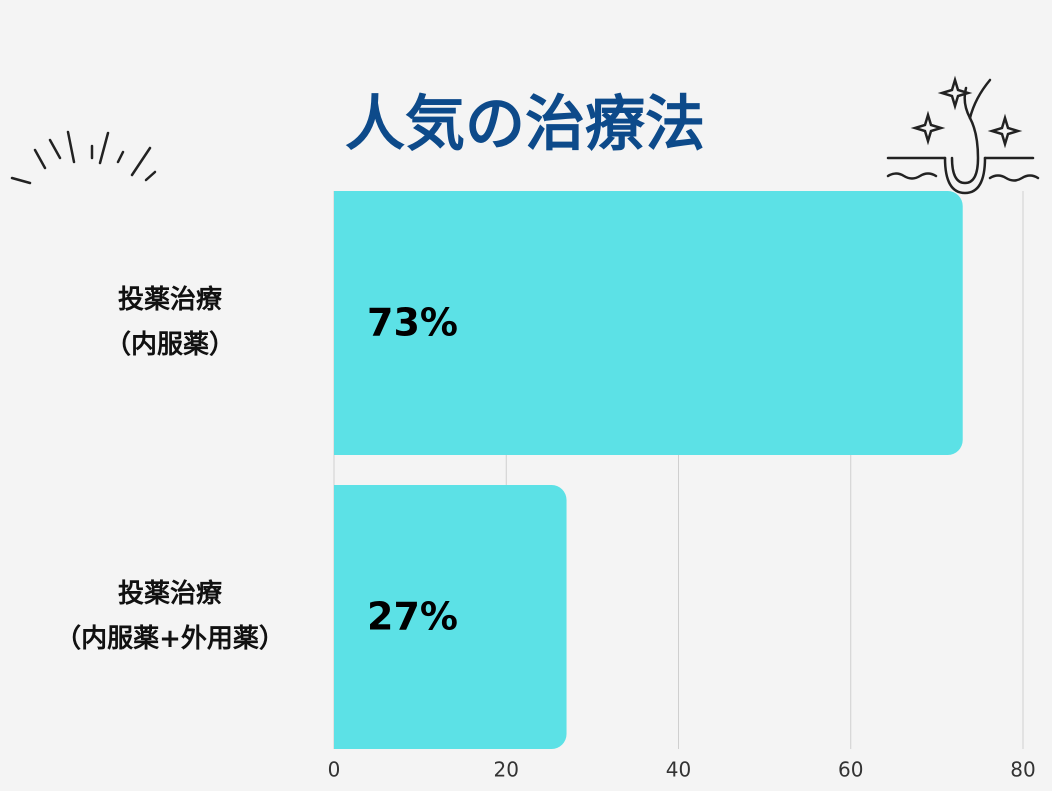 Image resolution: width=1052 pixels, height=791 pixels. I want to click on value-label: 73%, so click(412, 323).